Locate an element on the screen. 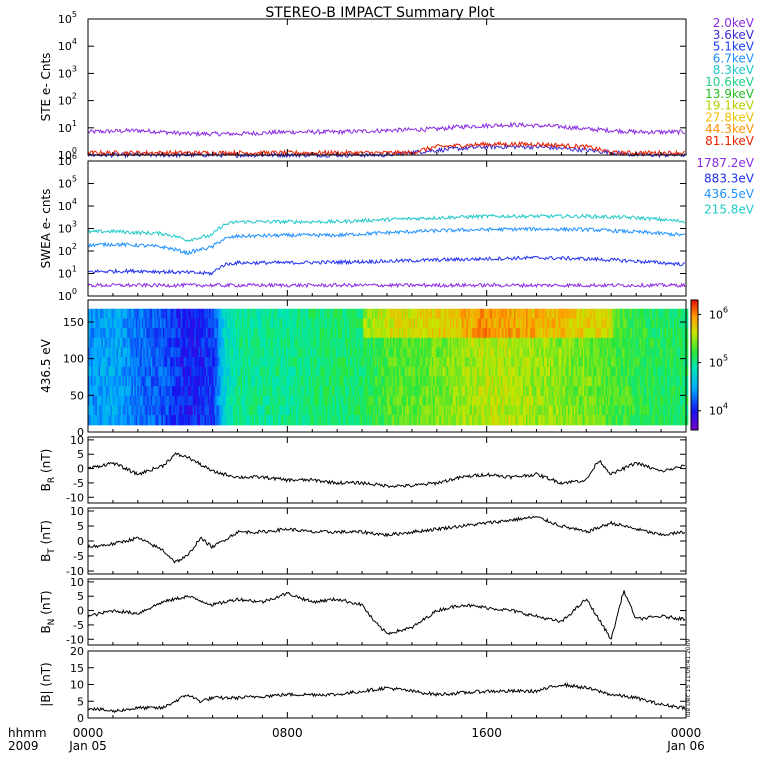 The width and height of the screenshot is (780, 780). y-axis-label: STE e- Cnts is located at coordinates (46, 87).